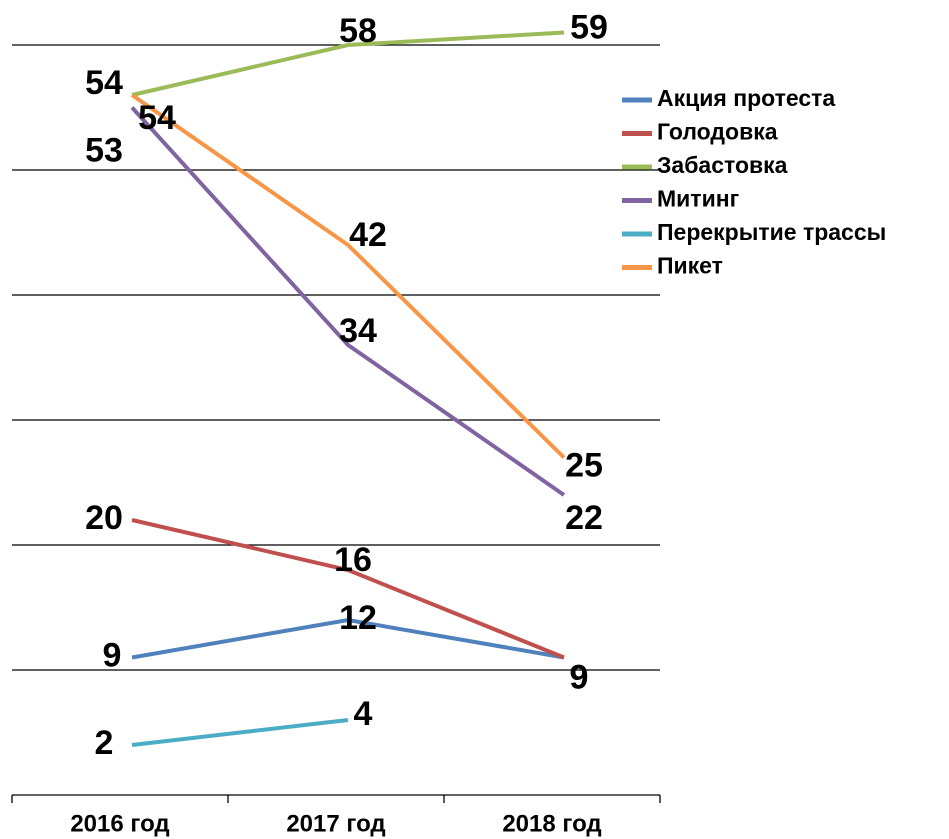  I want to click on legend-label: Митинг, so click(698, 199).